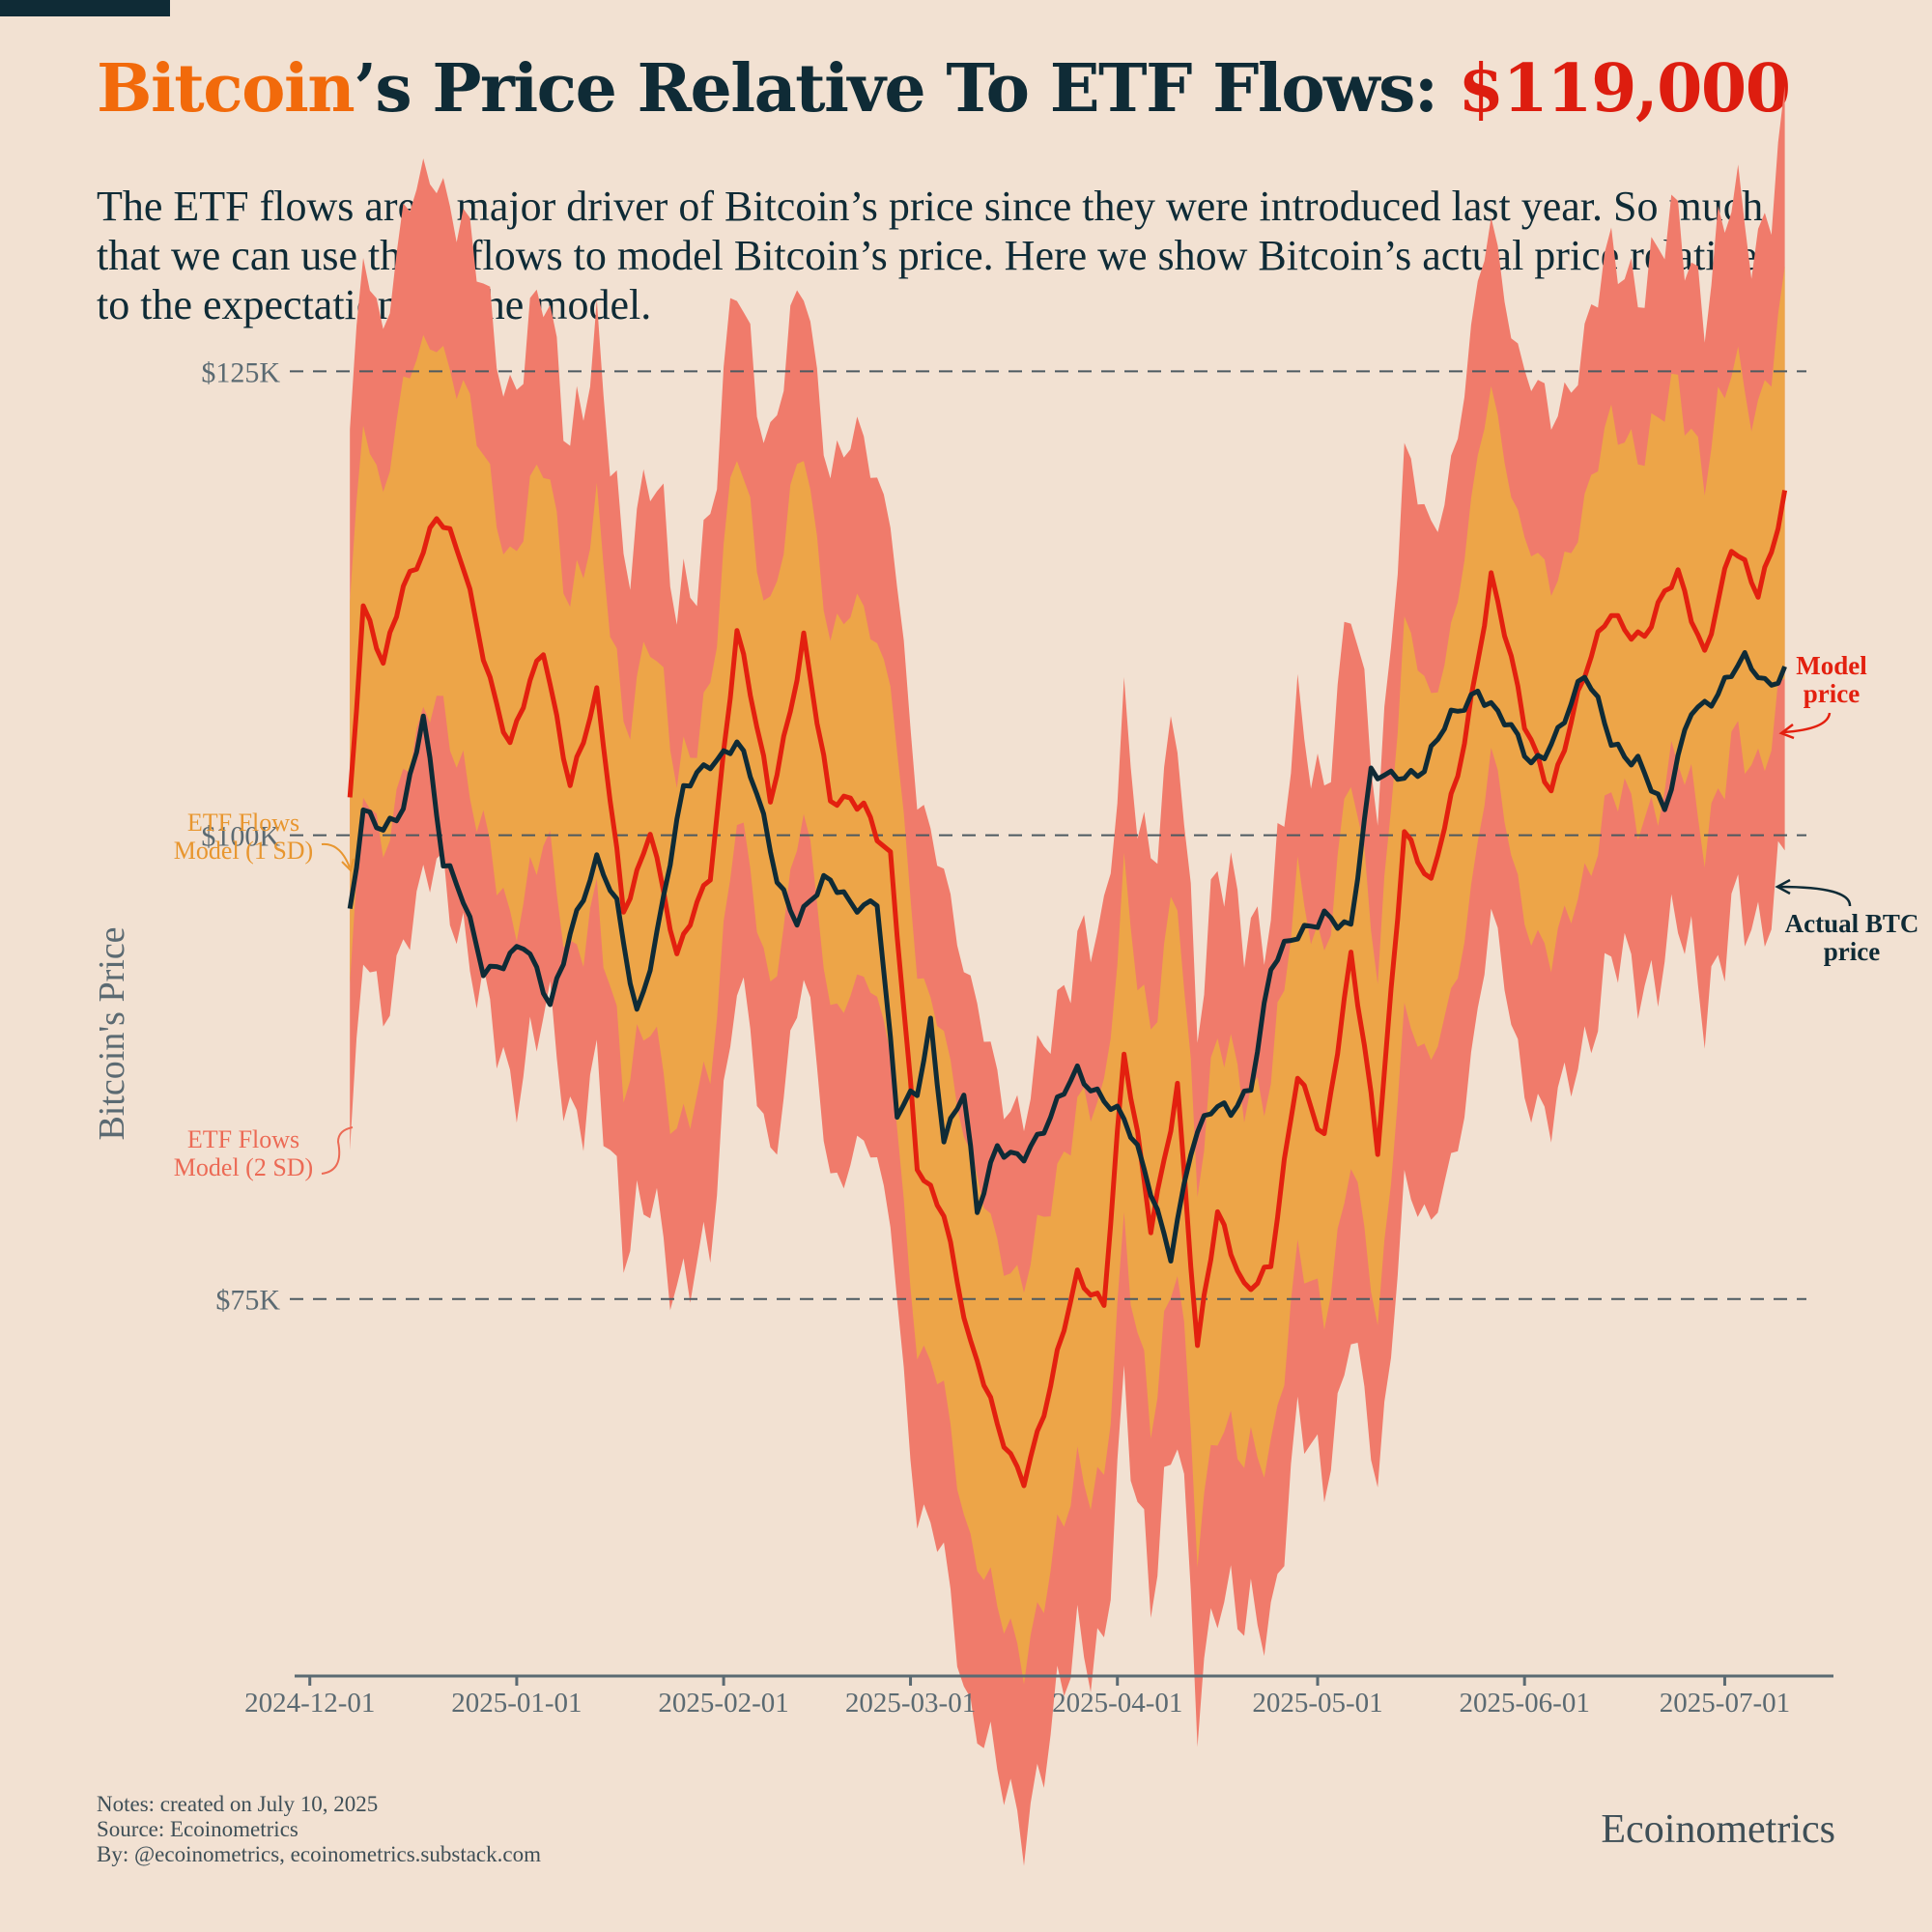 The height and width of the screenshot is (1932, 1932). Describe the element at coordinates (516, 1703) in the screenshot. I see `xtick-label: 2025-01-01` at that location.